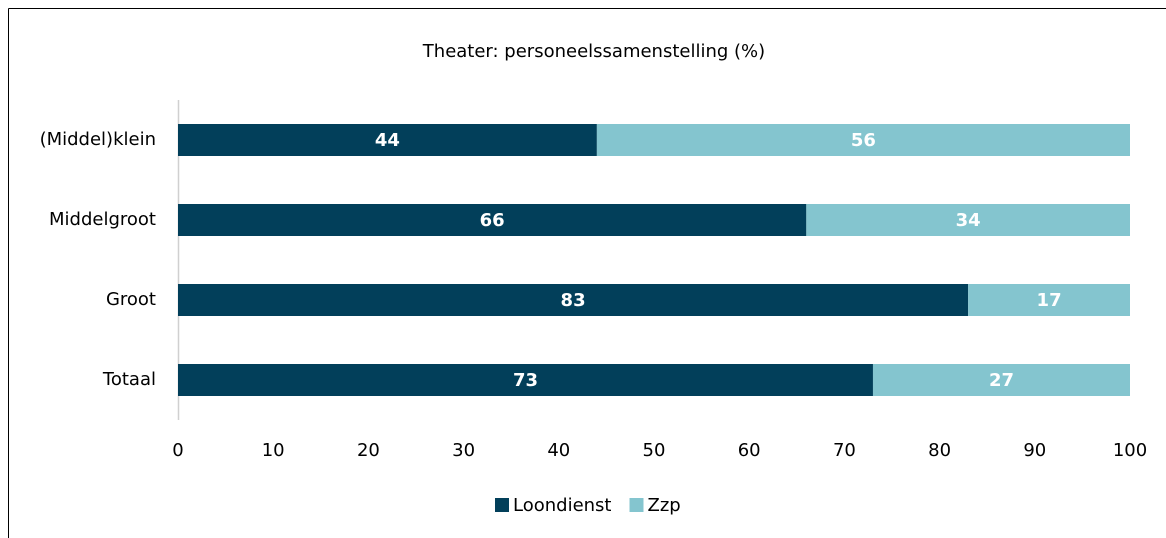 The height and width of the screenshot is (538, 1166). I want to click on value-label: 83, so click(573, 300).